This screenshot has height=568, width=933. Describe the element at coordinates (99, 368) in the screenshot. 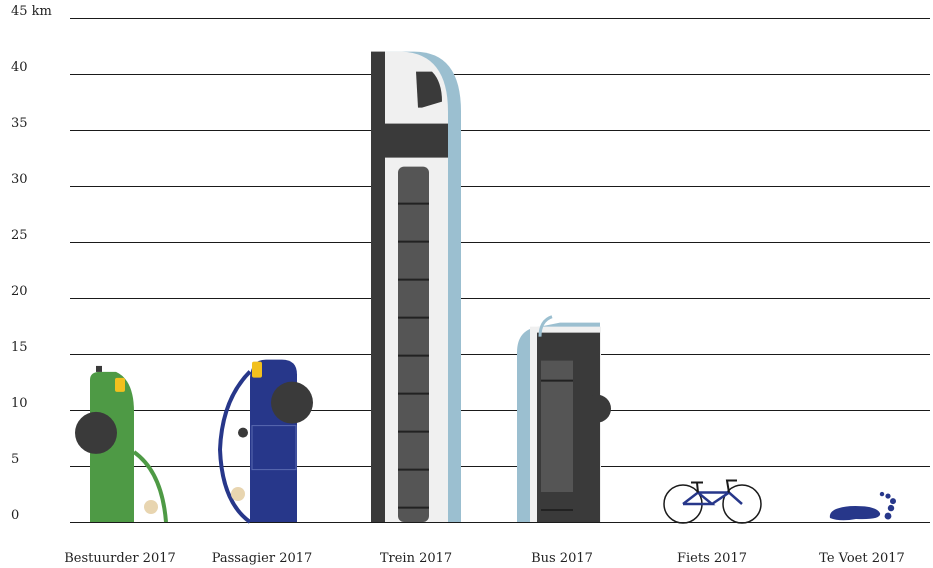

I see `car-driver-antenna` at that location.